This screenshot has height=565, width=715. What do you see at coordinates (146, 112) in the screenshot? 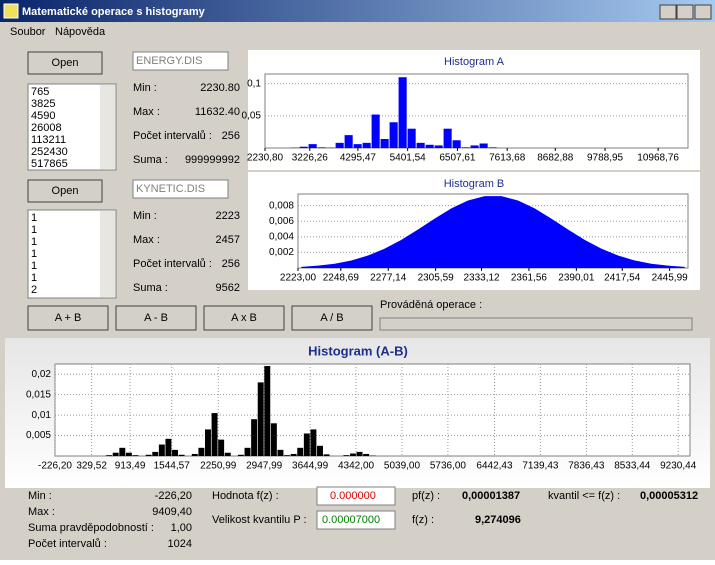
I see `stat-label: Max :` at bounding box center [146, 112].